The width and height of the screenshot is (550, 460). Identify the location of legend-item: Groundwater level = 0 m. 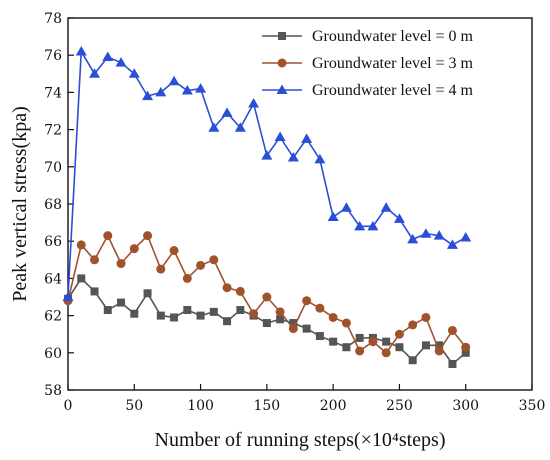
(368, 36).